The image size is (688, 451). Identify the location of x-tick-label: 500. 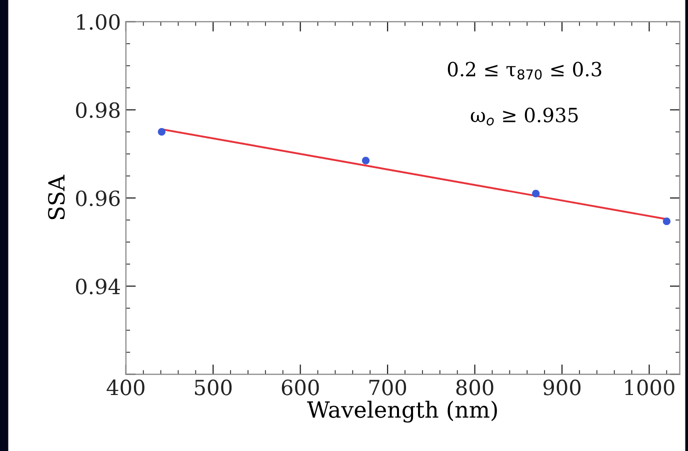
(213, 388).